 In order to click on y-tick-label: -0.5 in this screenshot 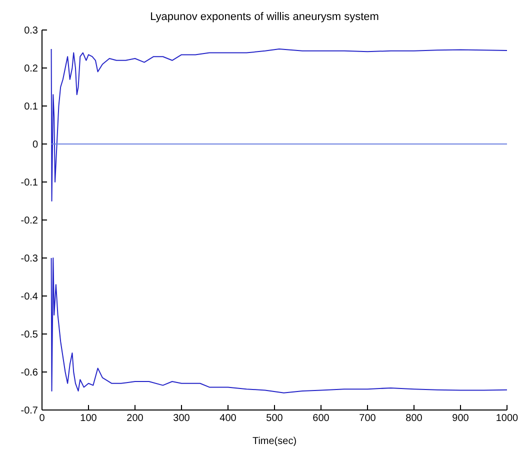, I will do `click(29, 335)`.